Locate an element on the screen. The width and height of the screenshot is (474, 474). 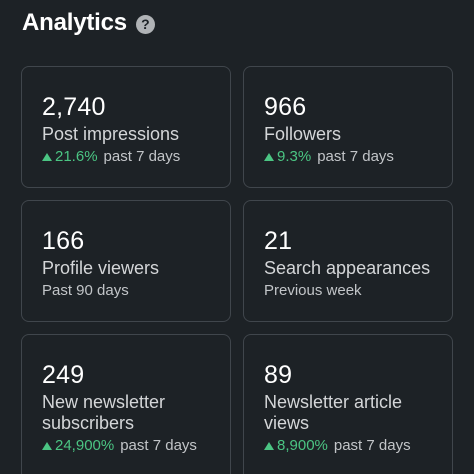
profile-viewers-card: 166 Profile viewers Past 90 days is located at coordinates (126, 261).